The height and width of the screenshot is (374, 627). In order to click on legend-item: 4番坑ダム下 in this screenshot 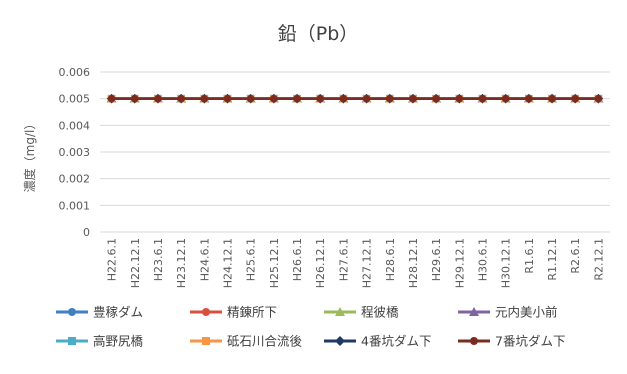, I will do `click(377, 341)`.